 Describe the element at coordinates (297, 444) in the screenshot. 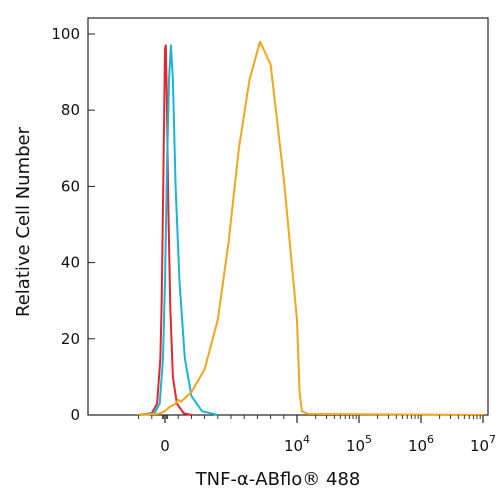

I see `x-tick-label: 10⁴` at that location.